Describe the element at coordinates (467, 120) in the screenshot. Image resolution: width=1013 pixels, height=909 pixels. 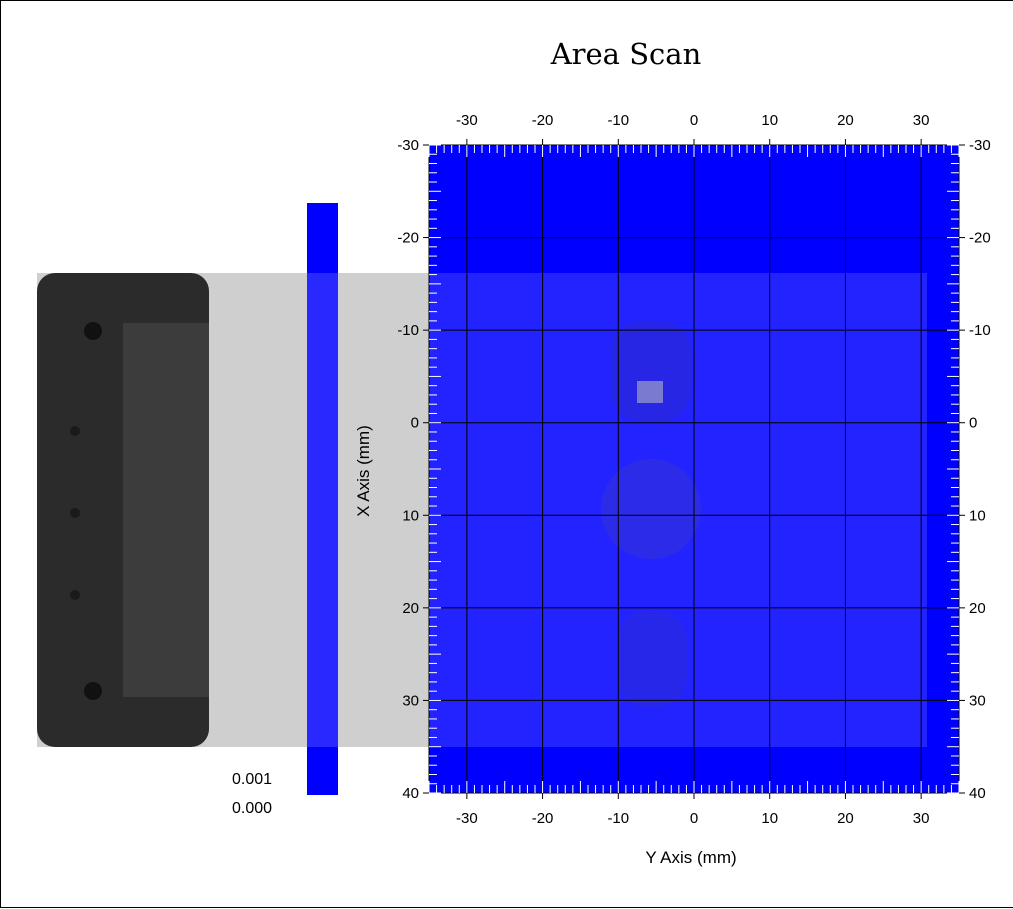
I see `x-tick-label-top: -30` at that location.